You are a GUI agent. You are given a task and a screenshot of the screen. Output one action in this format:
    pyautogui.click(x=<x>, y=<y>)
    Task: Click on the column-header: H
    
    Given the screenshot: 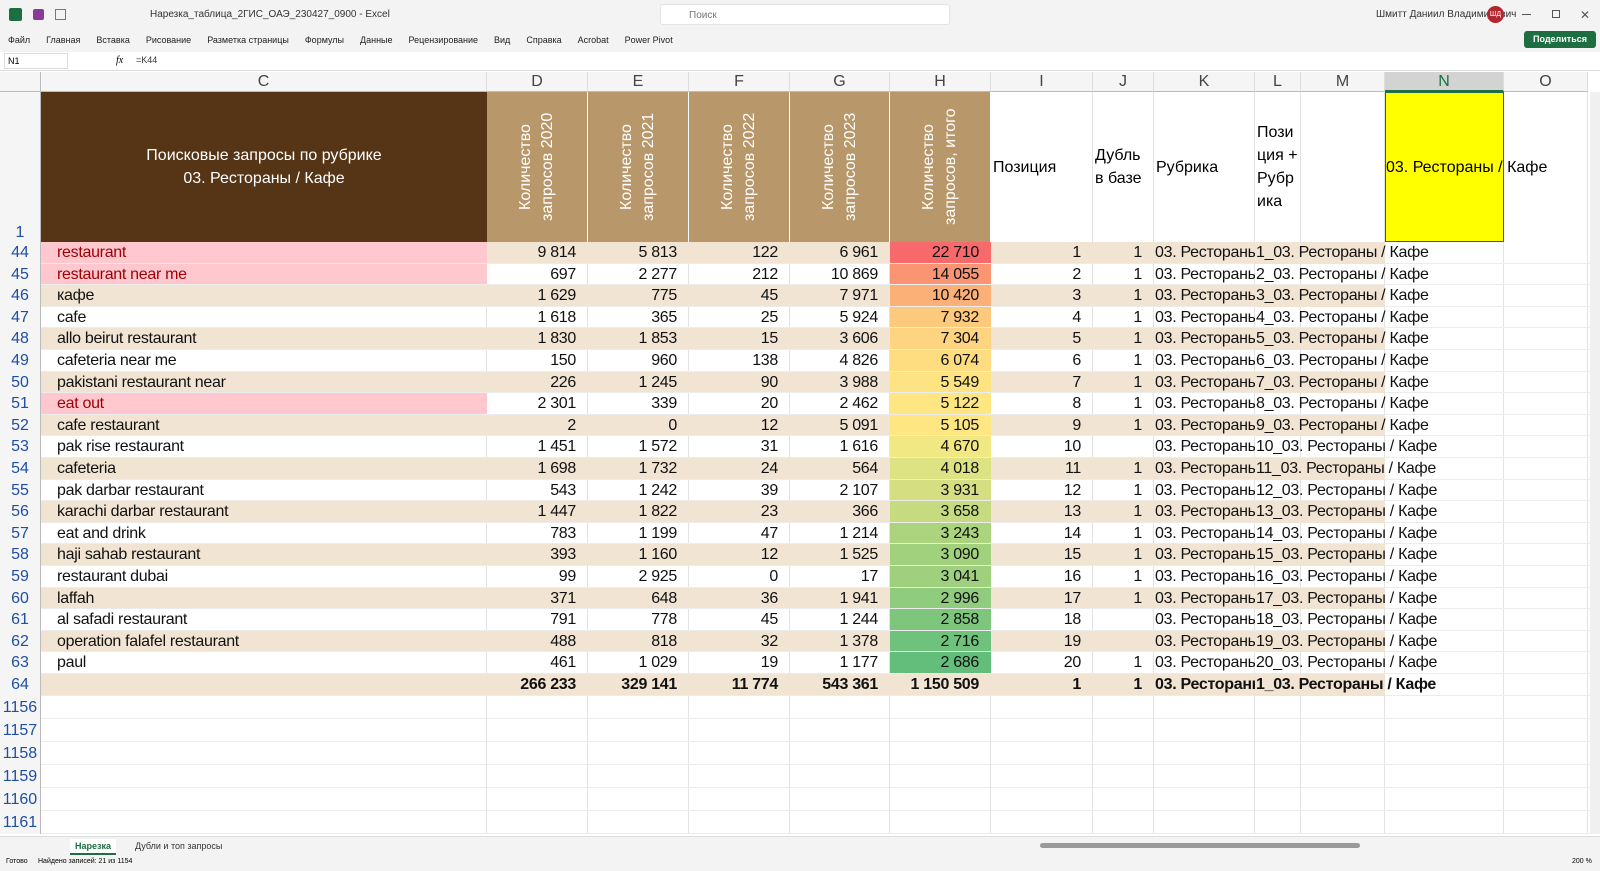 What is the action you would take?
    pyautogui.click(x=940, y=82)
    